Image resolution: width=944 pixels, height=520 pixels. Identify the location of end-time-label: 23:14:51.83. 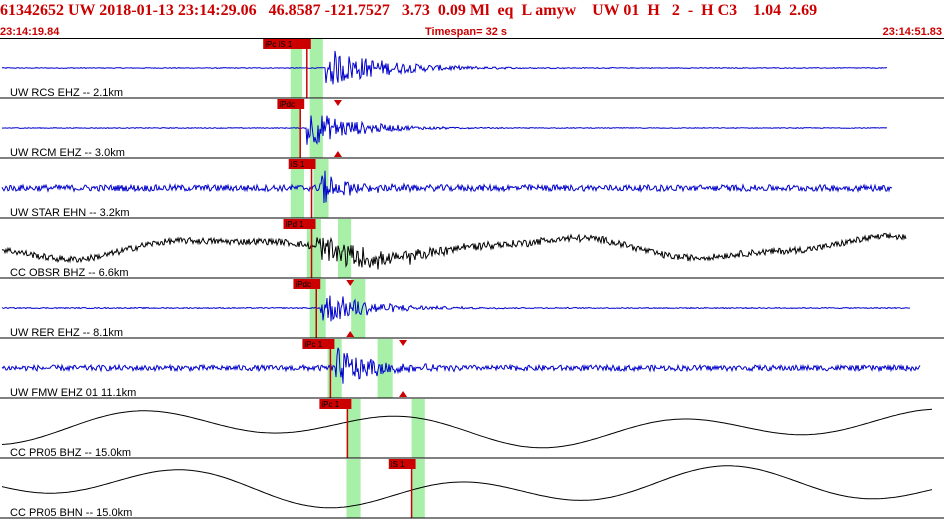
(912, 32).